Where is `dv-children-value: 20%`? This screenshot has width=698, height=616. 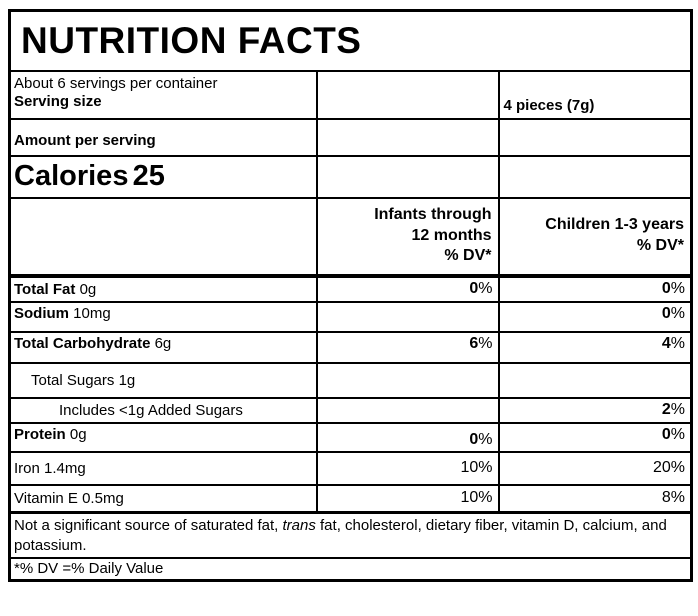
dv-children-value: 20% is located at coordinates (595, 468).